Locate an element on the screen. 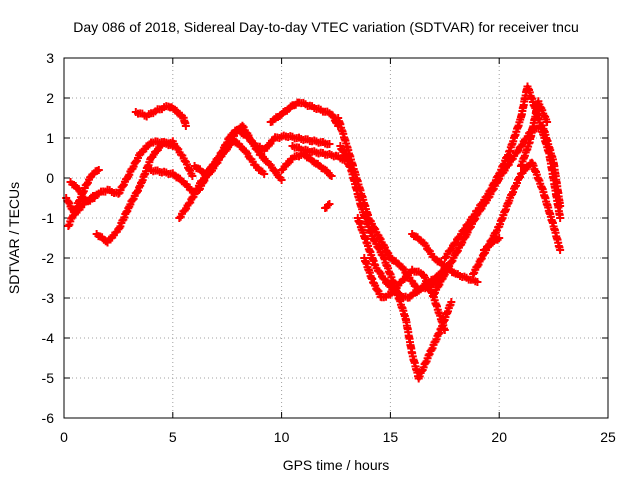 The image size is (640, 480). x-tick-label: 0 is located at coordinates (64, 437).